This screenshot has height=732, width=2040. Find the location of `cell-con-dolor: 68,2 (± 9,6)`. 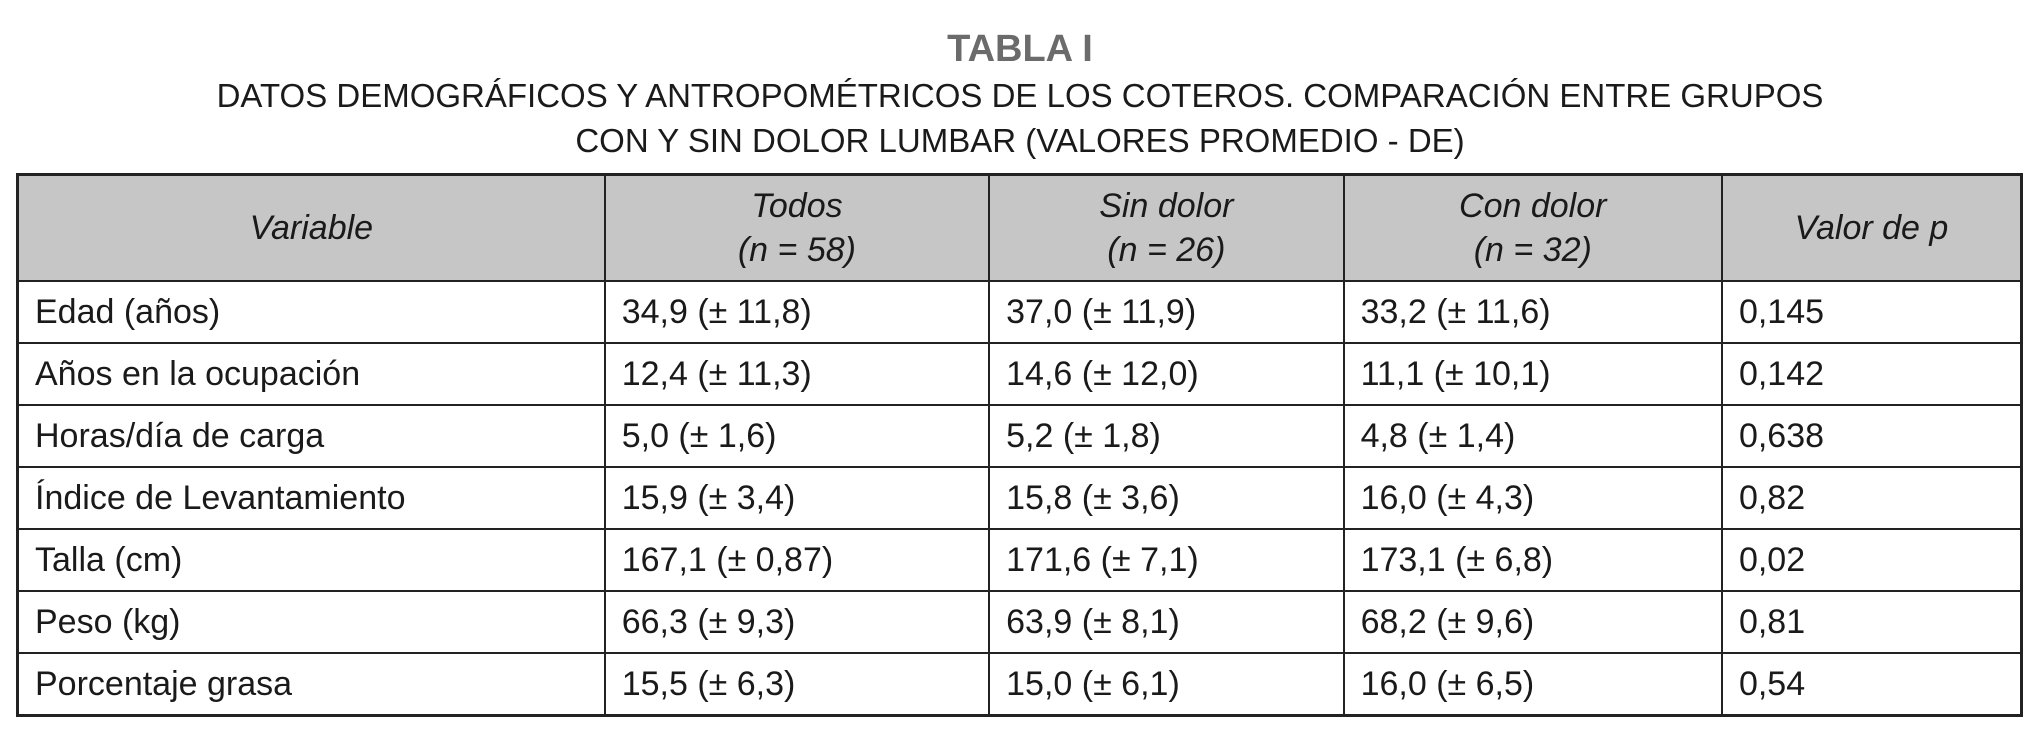

cell-con-dolor: 68,2 (± 9,6) is located at coordinates (1532, 622).